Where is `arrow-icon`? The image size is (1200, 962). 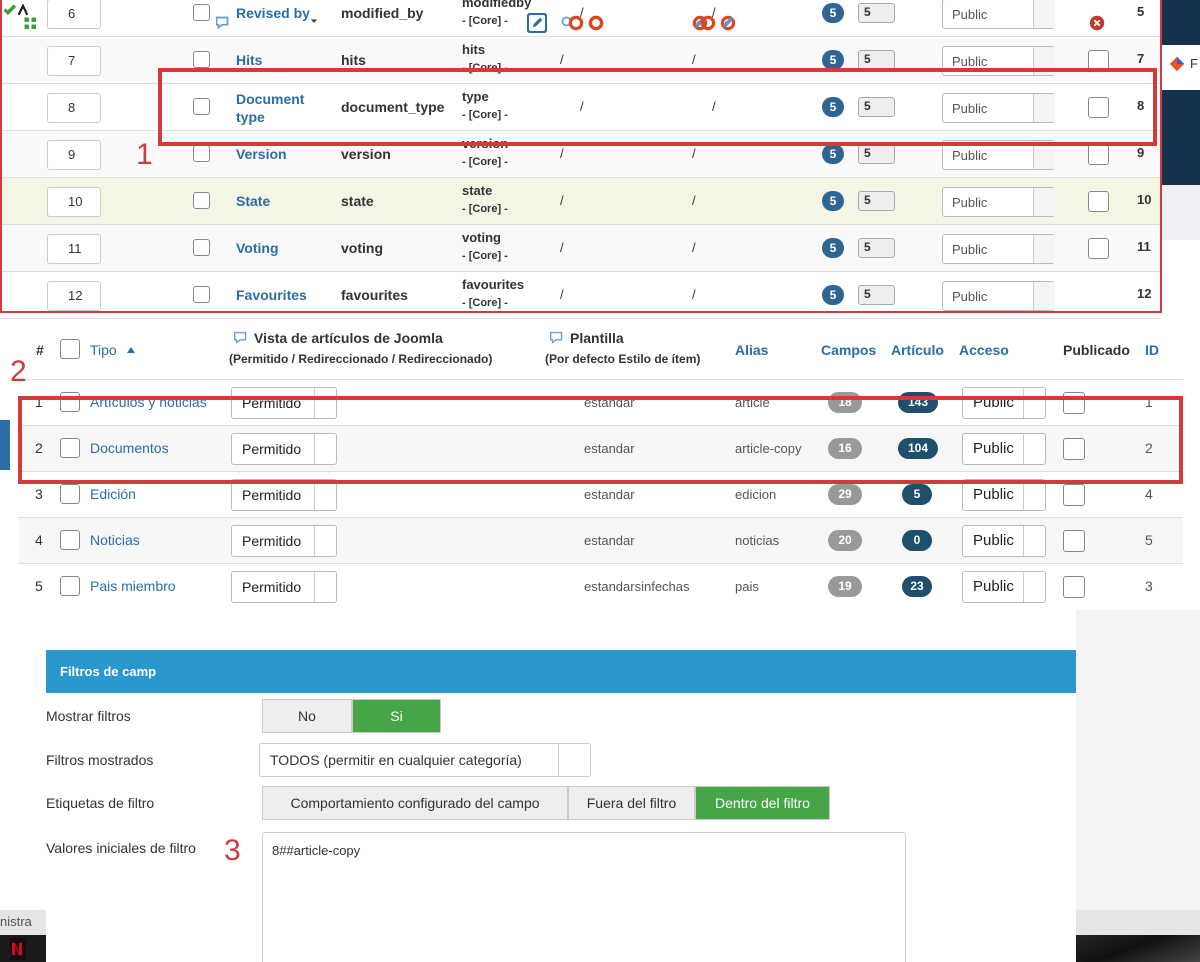
arrow-icon is located at coordinates (314, 17).